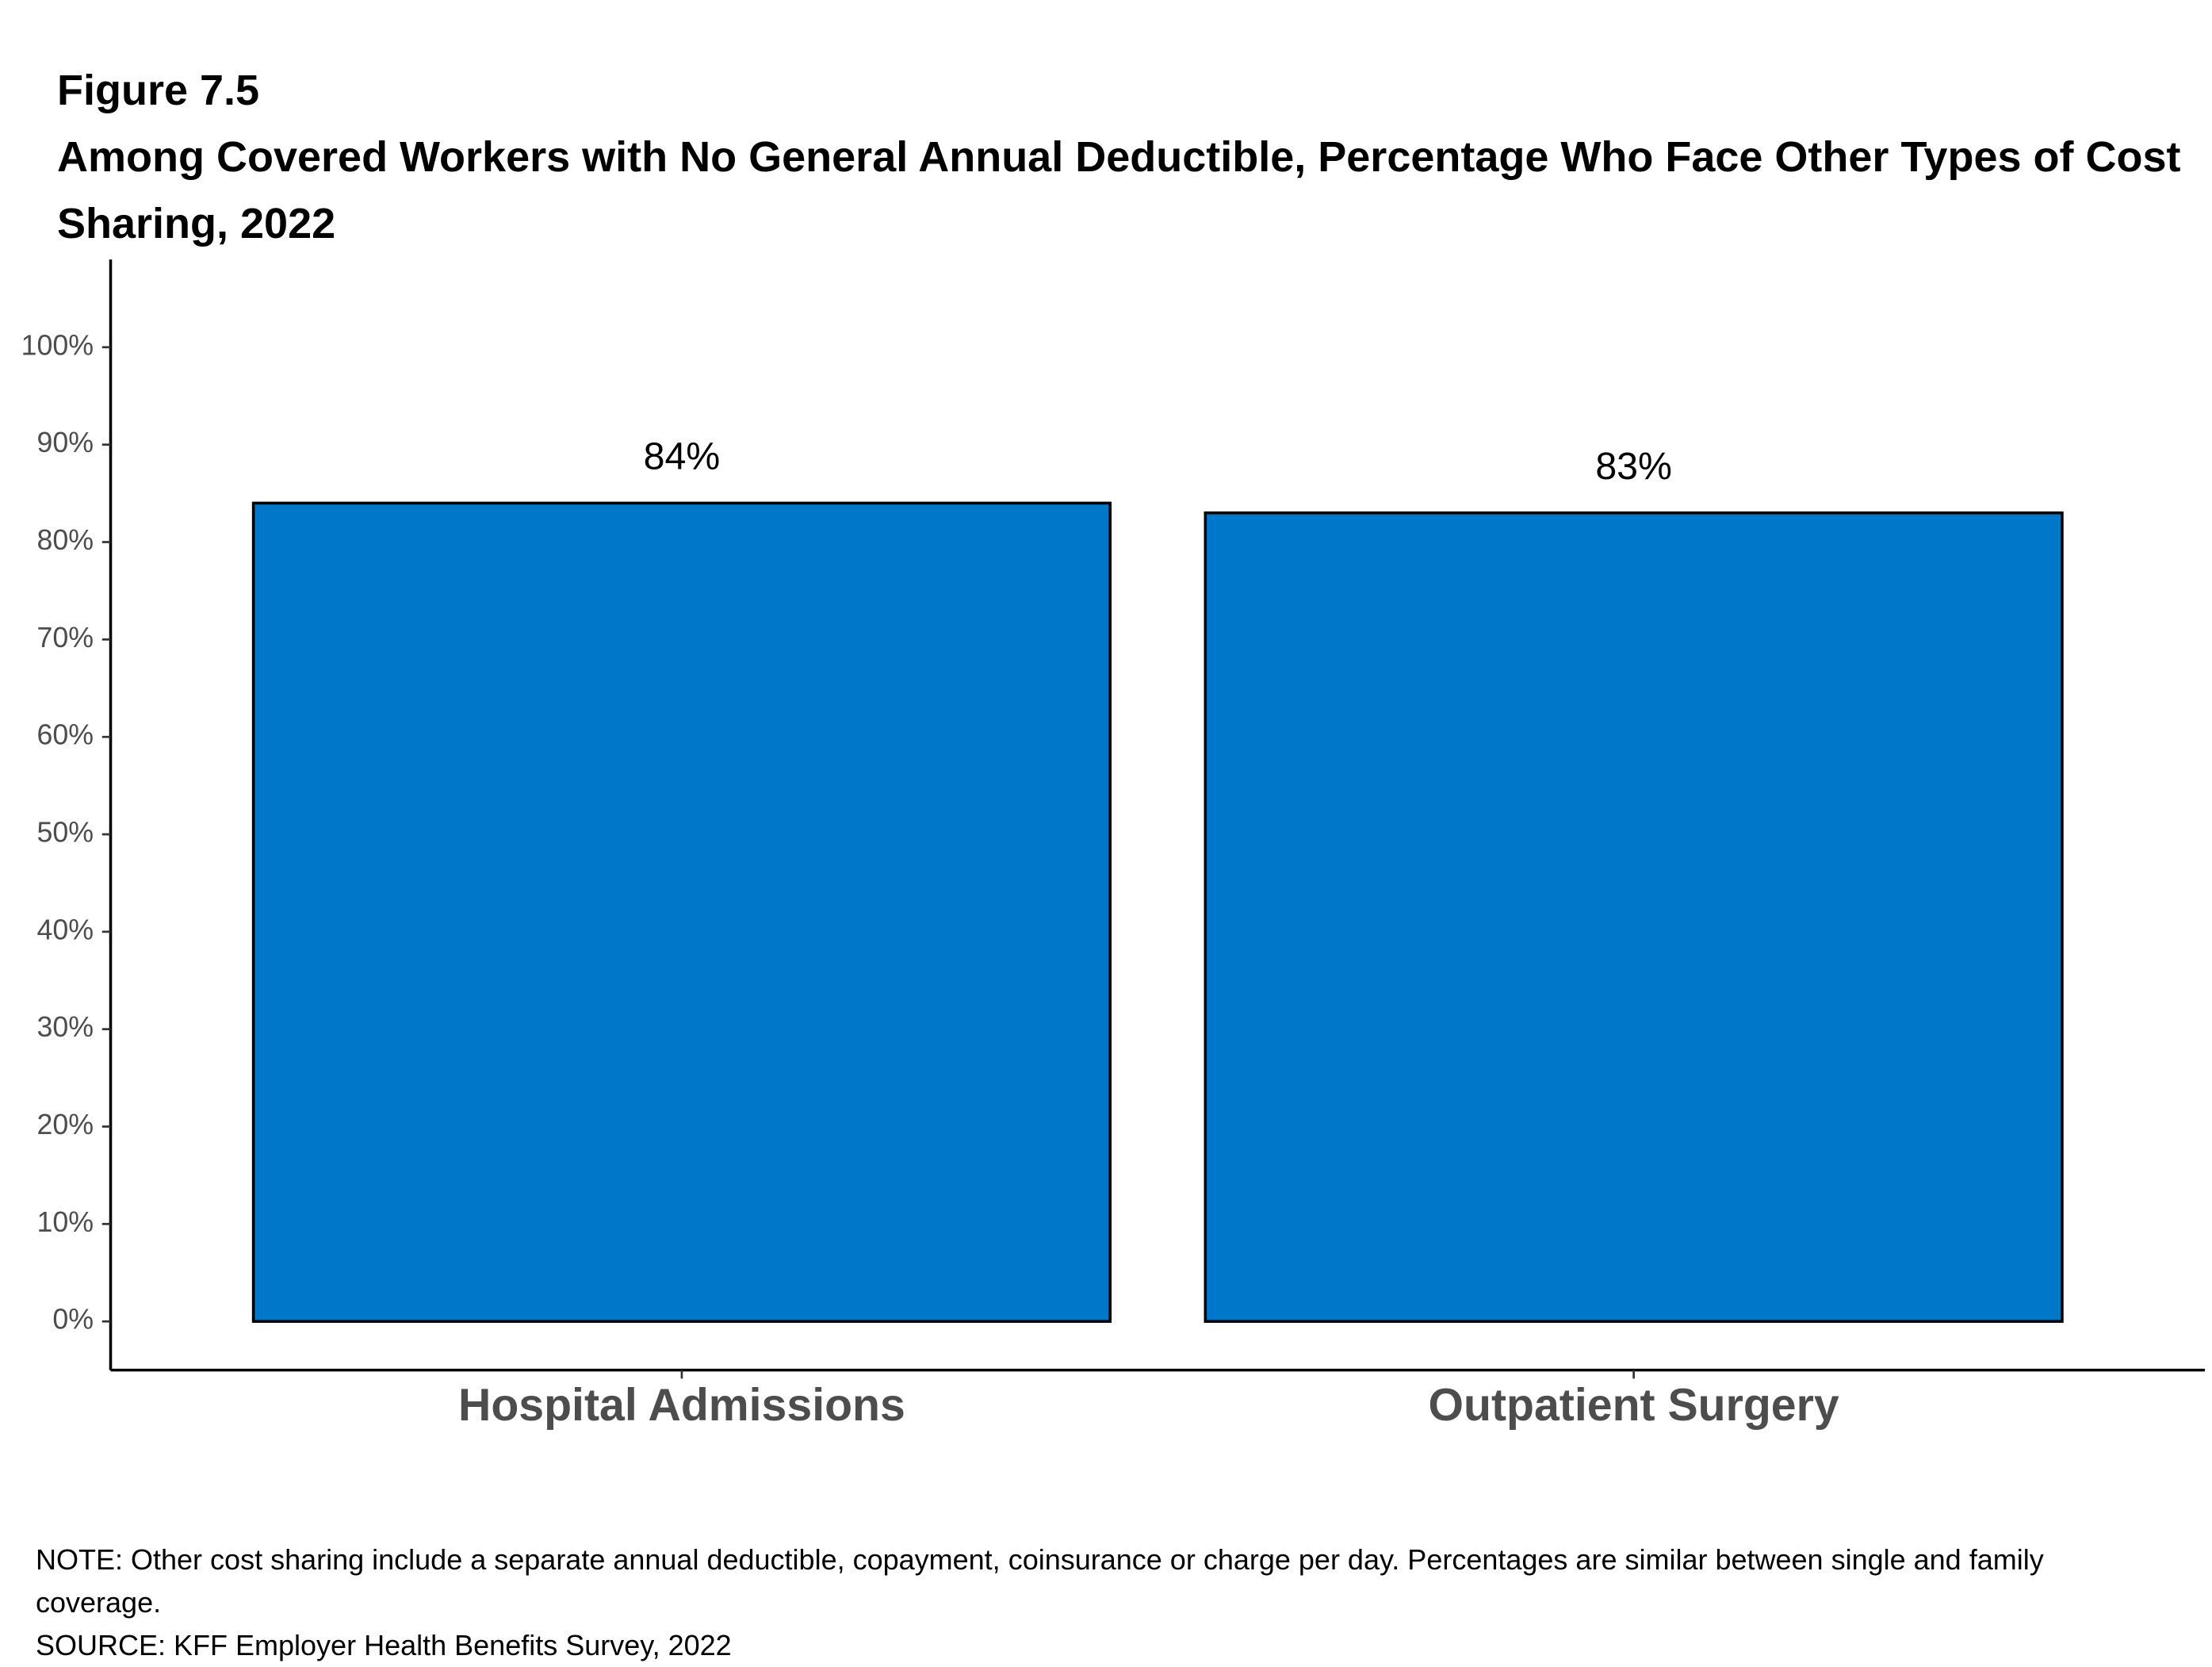  Describe the element at coordinates (158, 90) in the screenshot. I see `figure-label: Figure 7.5` at that location.